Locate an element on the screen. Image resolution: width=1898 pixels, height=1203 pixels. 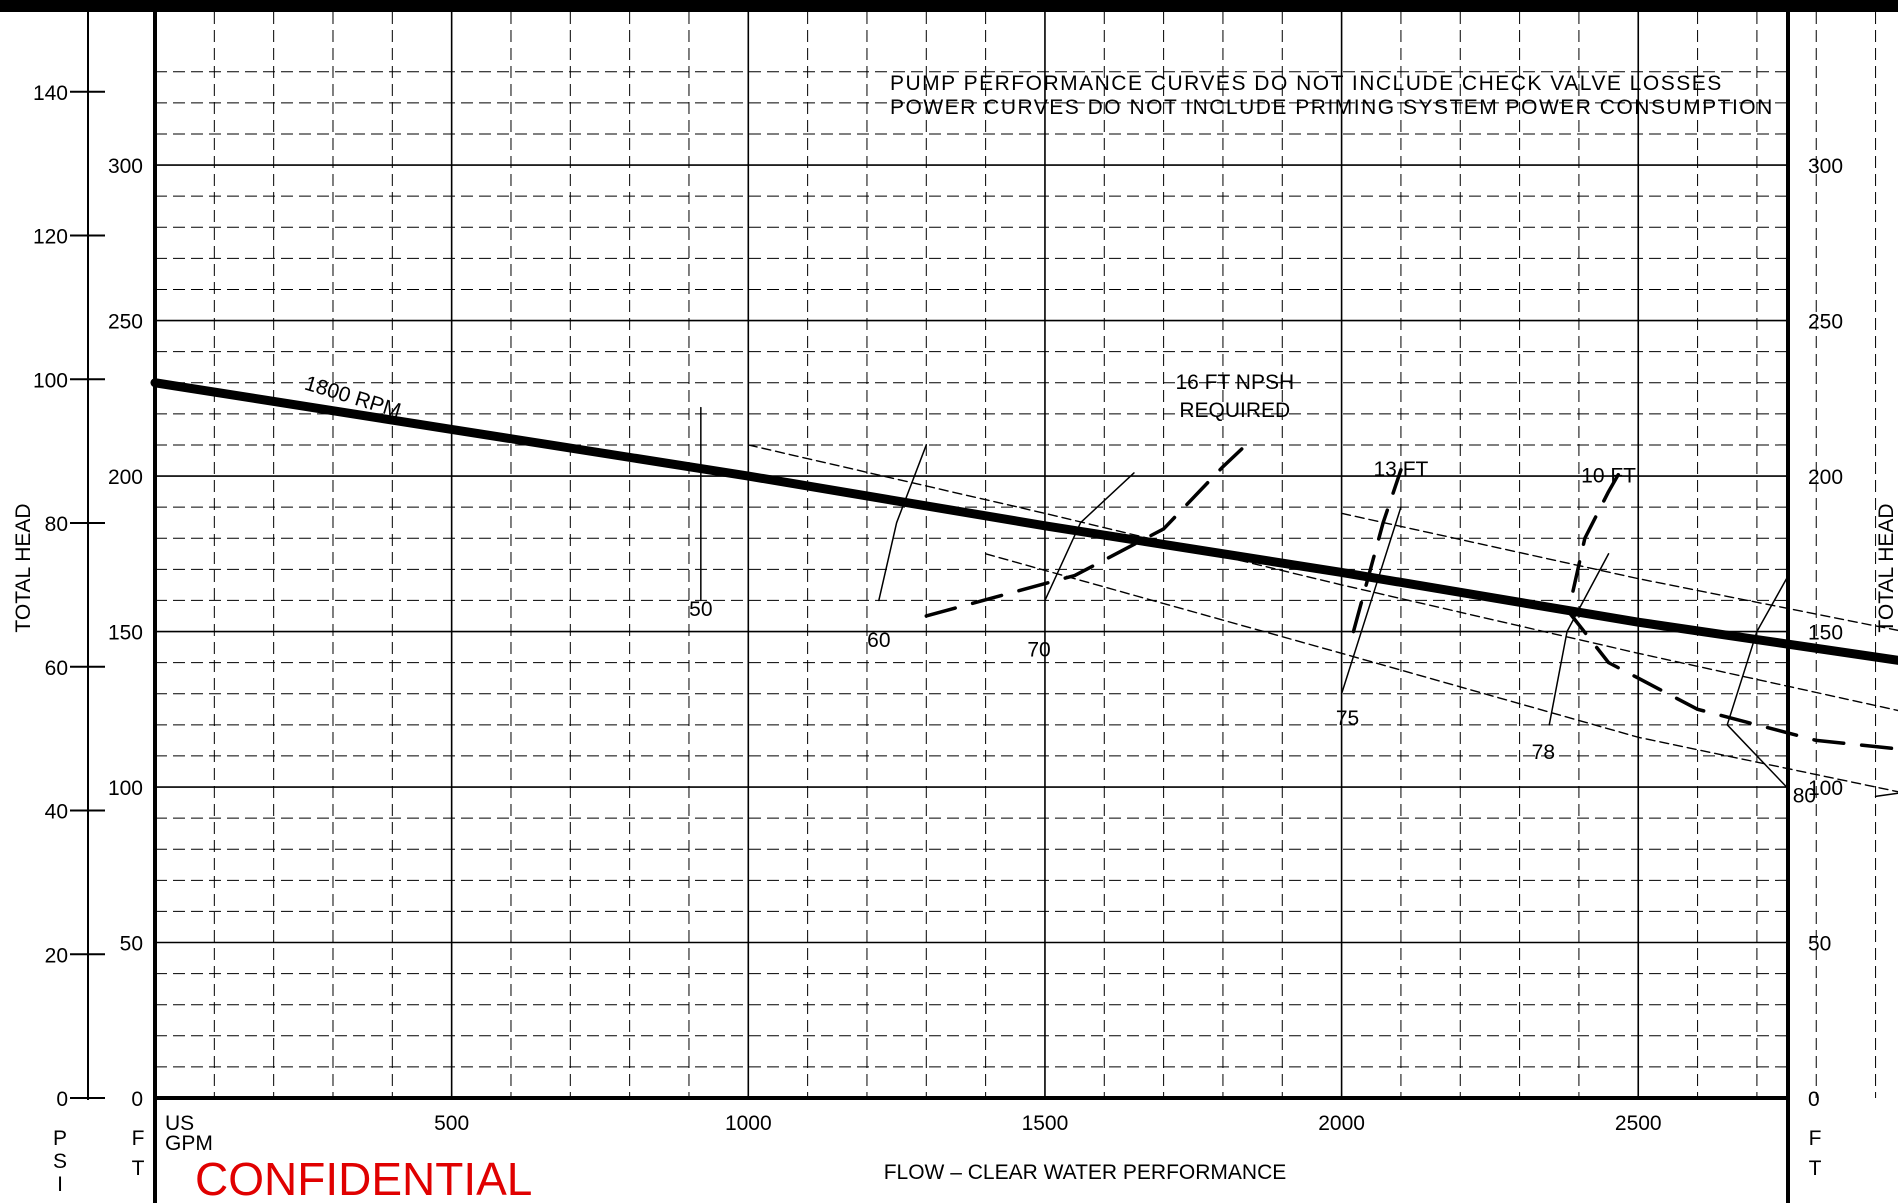
curve-label: 13 FT is located at coordinates (1401, 469).